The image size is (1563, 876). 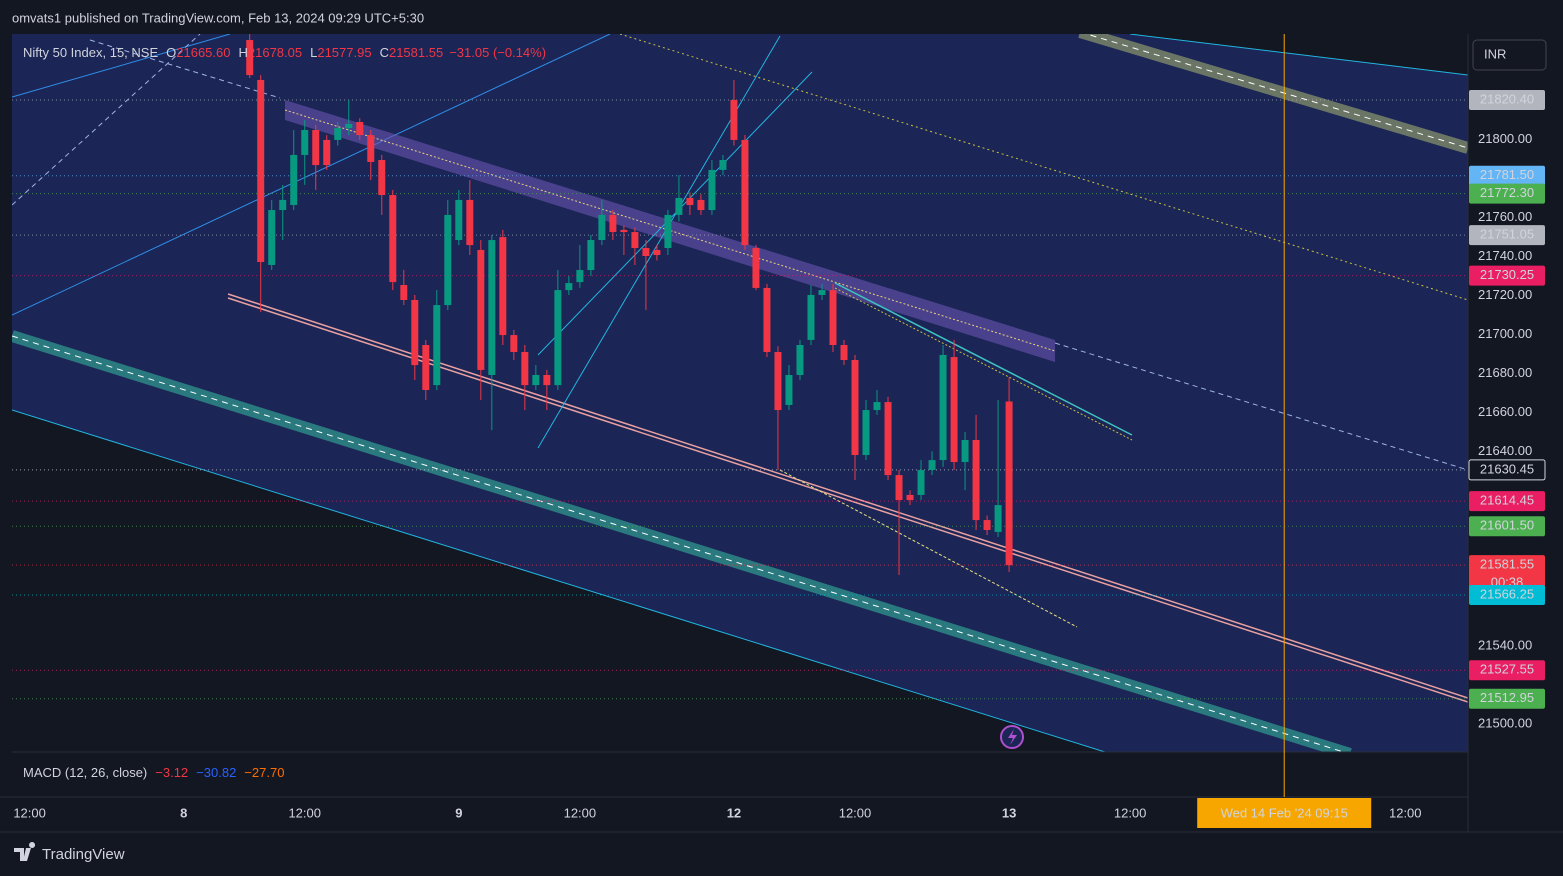 What do you see at coordinates (85, 772) in the screenshot?
I see `macd-title: MACD (12, 26, close)` at bounding box center [85, 772].